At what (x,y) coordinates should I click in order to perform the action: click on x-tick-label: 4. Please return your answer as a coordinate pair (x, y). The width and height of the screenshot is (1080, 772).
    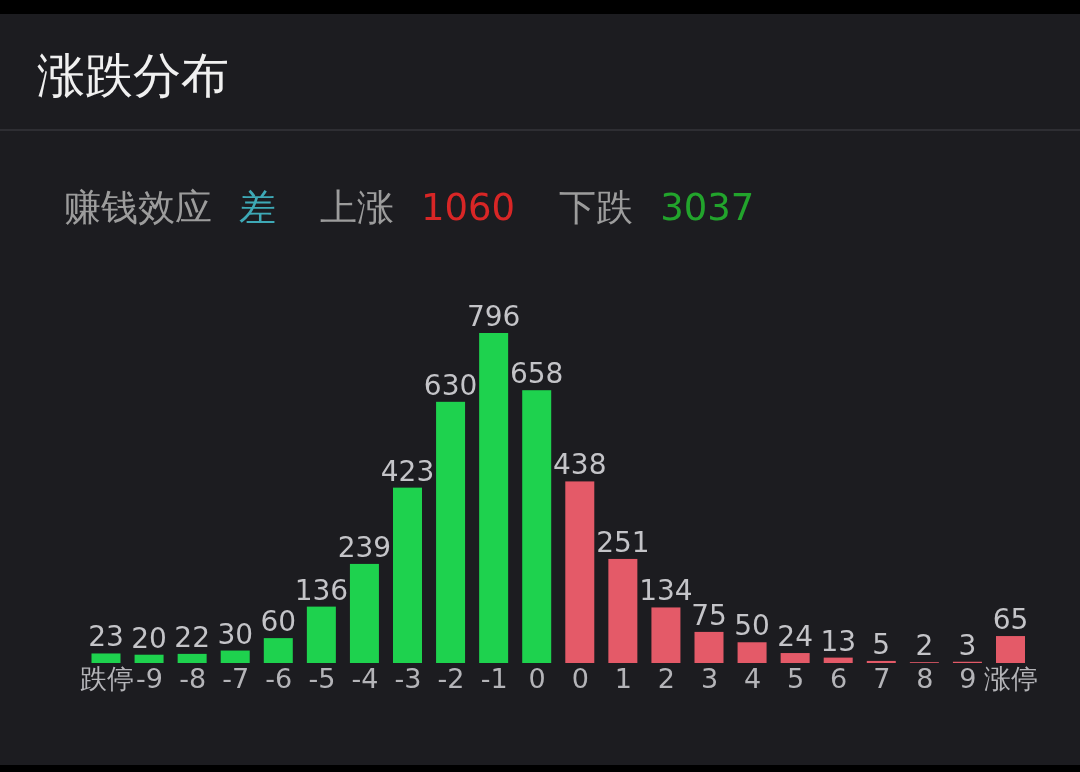
    Looking at the image, I should click on (752, 679).